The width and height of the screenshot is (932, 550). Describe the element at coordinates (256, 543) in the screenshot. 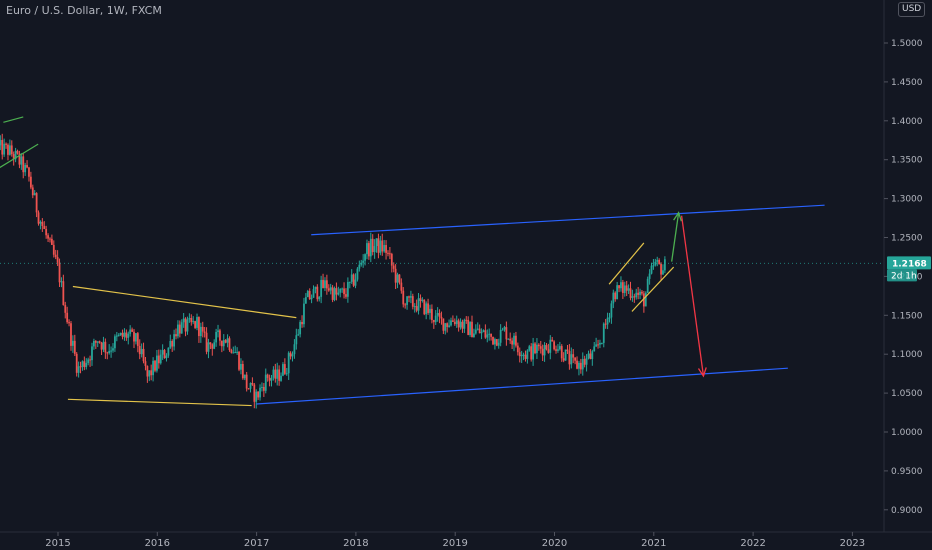

I see `time-tick-label: 2017` at that location.